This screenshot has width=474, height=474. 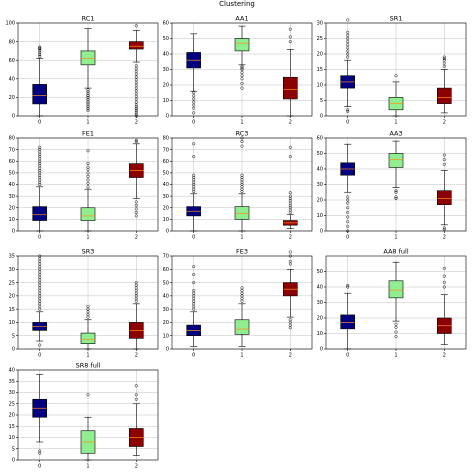 I want to click on y-tick-label: 40, so click(x=320, y=170).